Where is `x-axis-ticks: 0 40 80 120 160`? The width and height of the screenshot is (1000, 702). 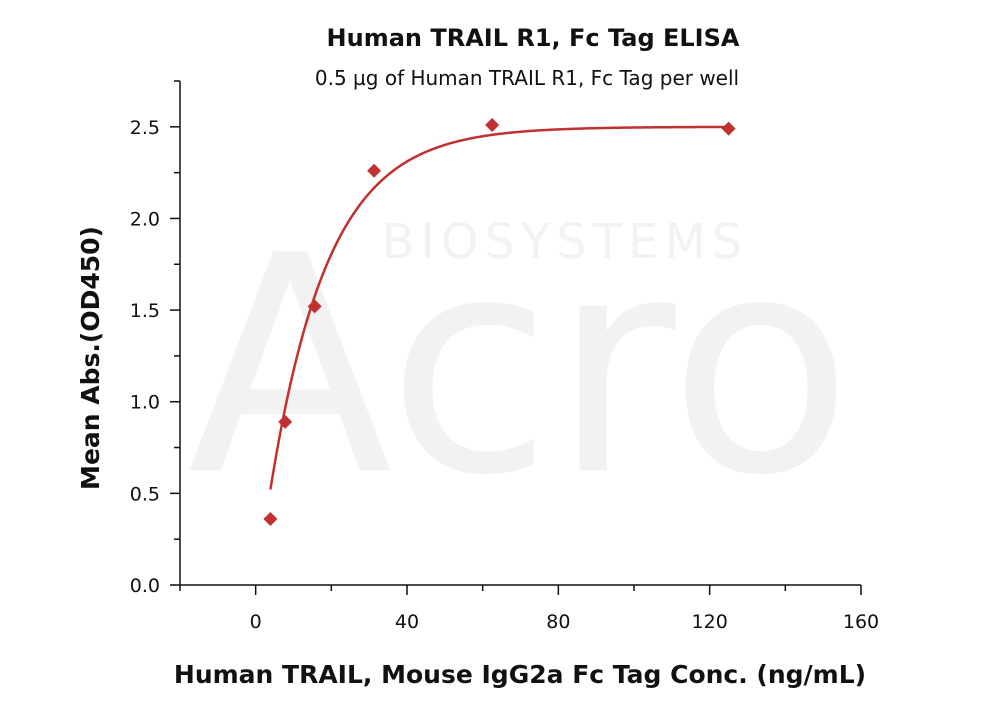
x-axis-ticks: 0 40 80 120 160 is located at coordinates (529, 609).